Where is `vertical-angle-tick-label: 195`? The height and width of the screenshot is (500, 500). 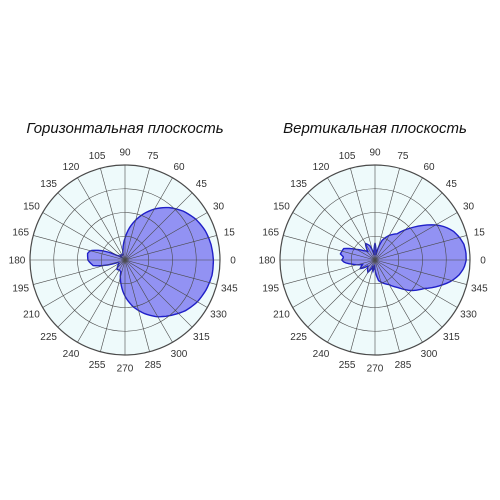 vertical-angle-tick-label: 195 is located at coordinates (270, 288).